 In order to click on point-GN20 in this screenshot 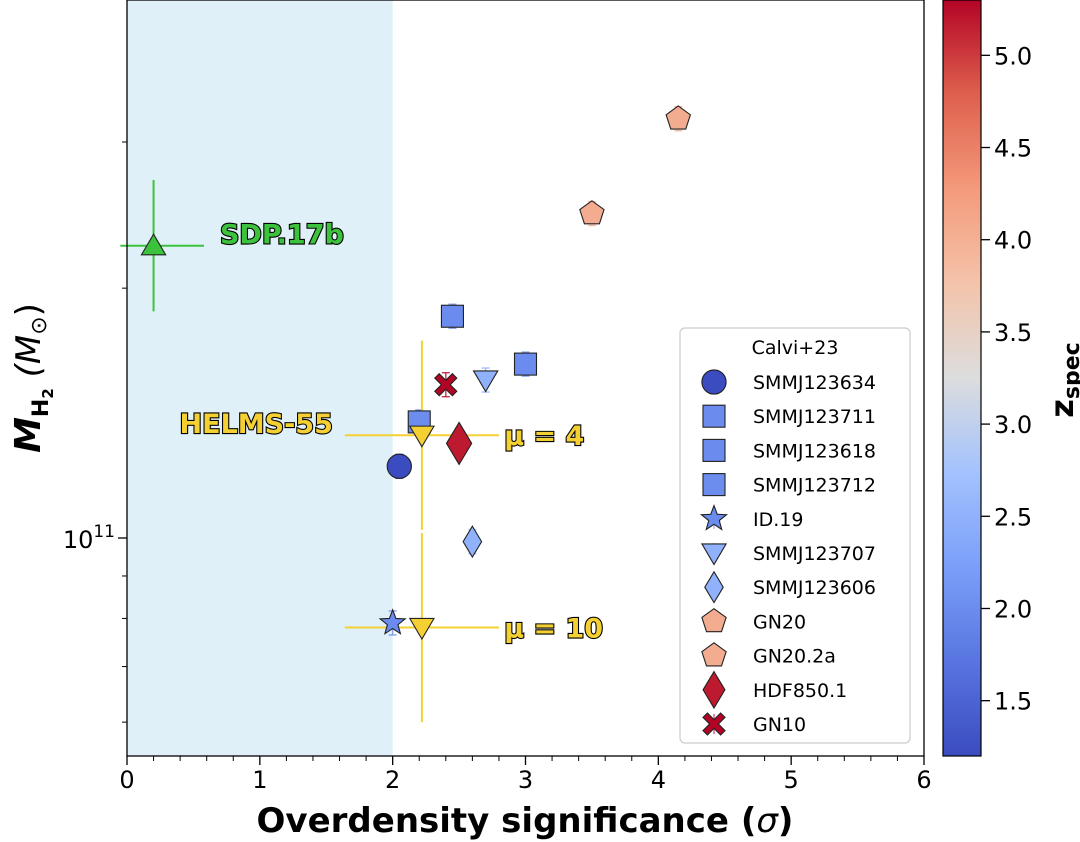, I will do `click(678, 117)`.